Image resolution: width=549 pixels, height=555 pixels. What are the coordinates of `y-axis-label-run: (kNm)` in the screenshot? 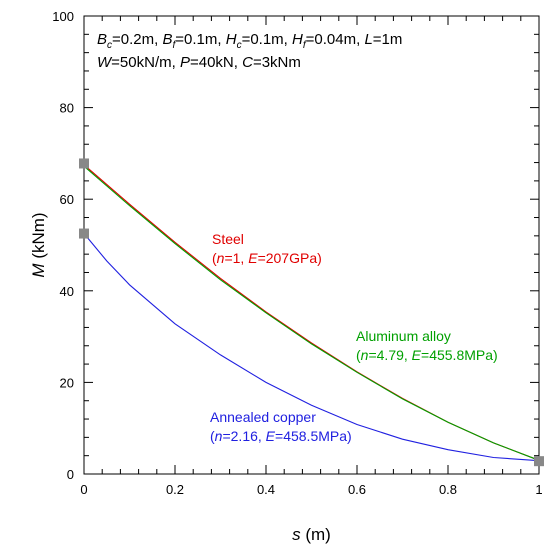 It's located at (38, 237).